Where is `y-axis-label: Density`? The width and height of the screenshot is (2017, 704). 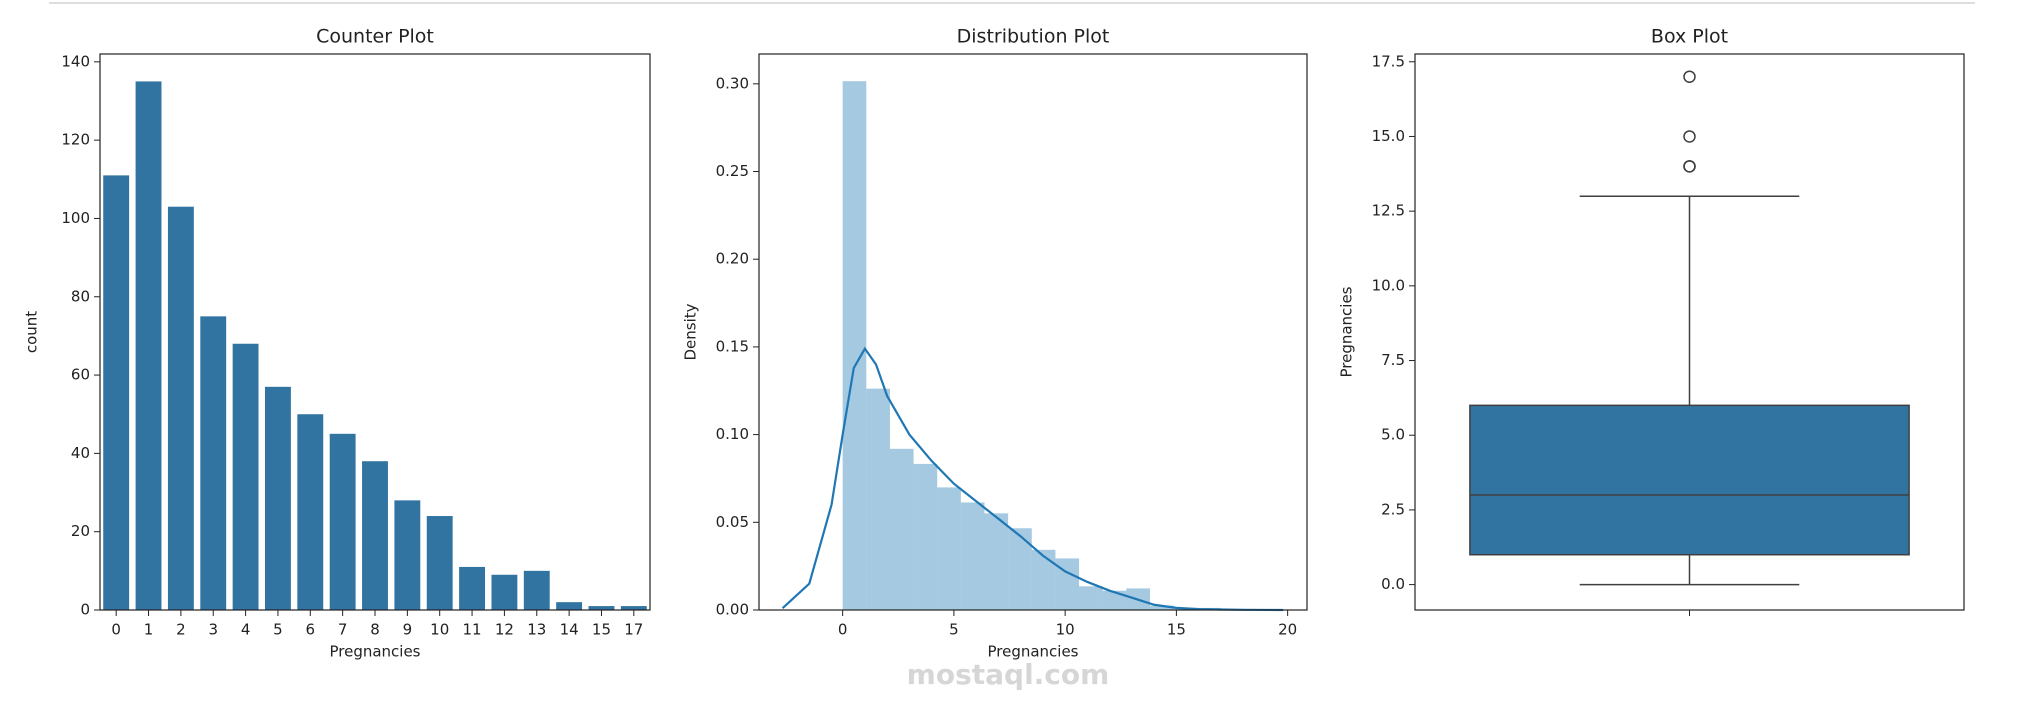
y-axis-label: Density is located at coordinates (691, 331).